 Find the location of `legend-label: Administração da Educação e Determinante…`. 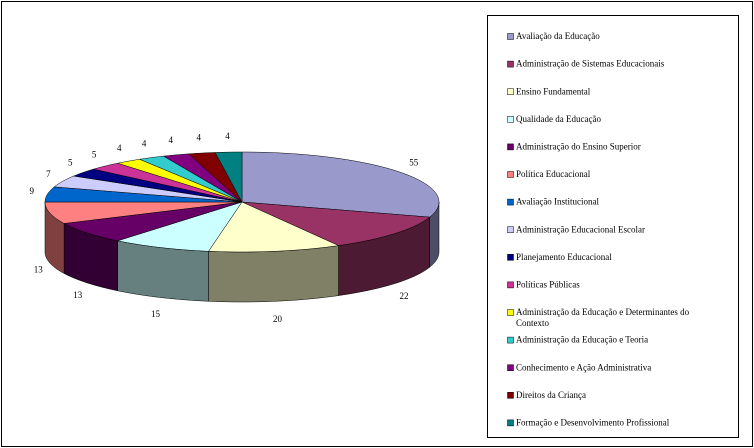

legend-label: Administração da Educação e Determinante… is located at coordinates (603, 317).